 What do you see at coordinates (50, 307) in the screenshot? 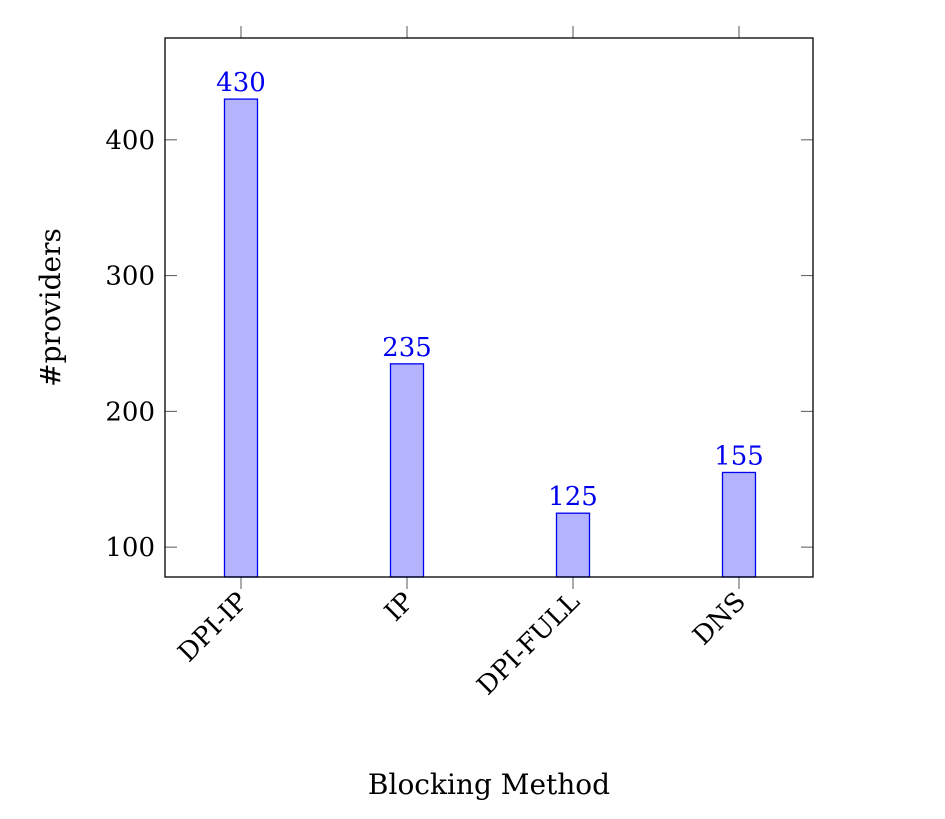
I see `y-axis-title: #providers` at bounding box center [50, 307].